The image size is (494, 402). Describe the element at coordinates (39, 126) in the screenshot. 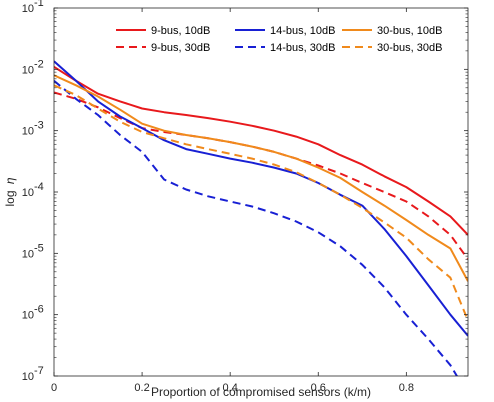

I see `y-tick-exponent: -3` at that location.